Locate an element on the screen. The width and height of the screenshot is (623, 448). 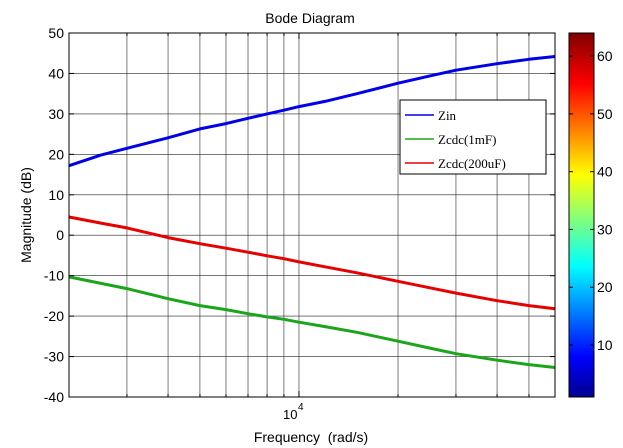
y-tick-label: -30 is located at coordinates (54, 357).